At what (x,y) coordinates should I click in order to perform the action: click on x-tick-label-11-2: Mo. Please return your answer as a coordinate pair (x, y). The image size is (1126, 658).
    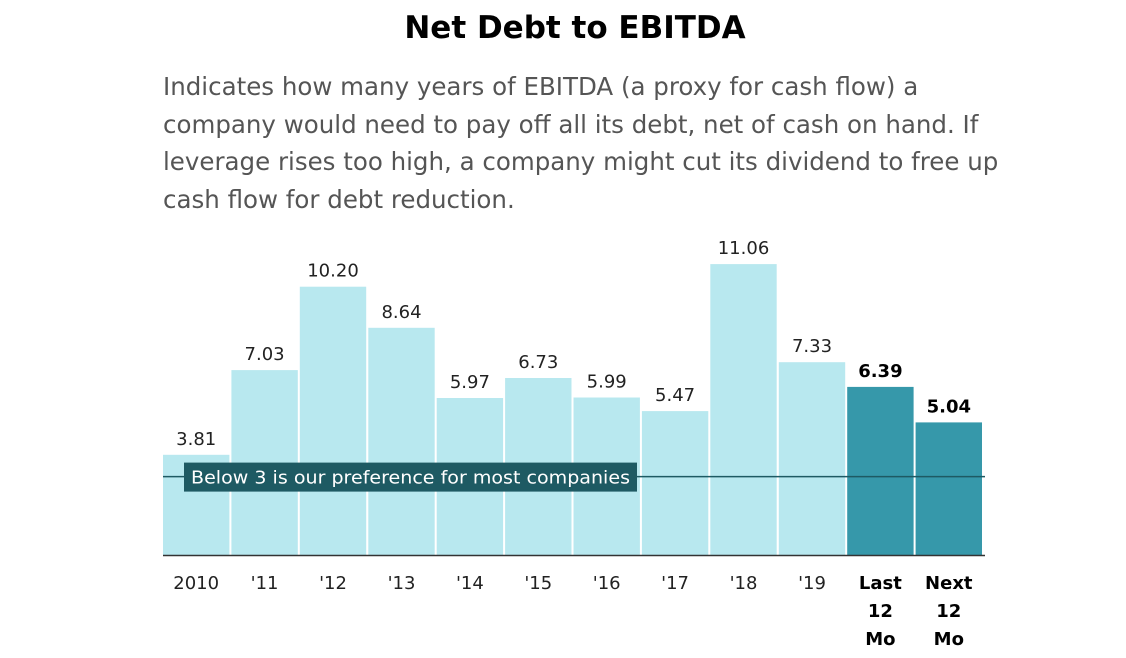
    Looking at the image, I should click on (949, 639).